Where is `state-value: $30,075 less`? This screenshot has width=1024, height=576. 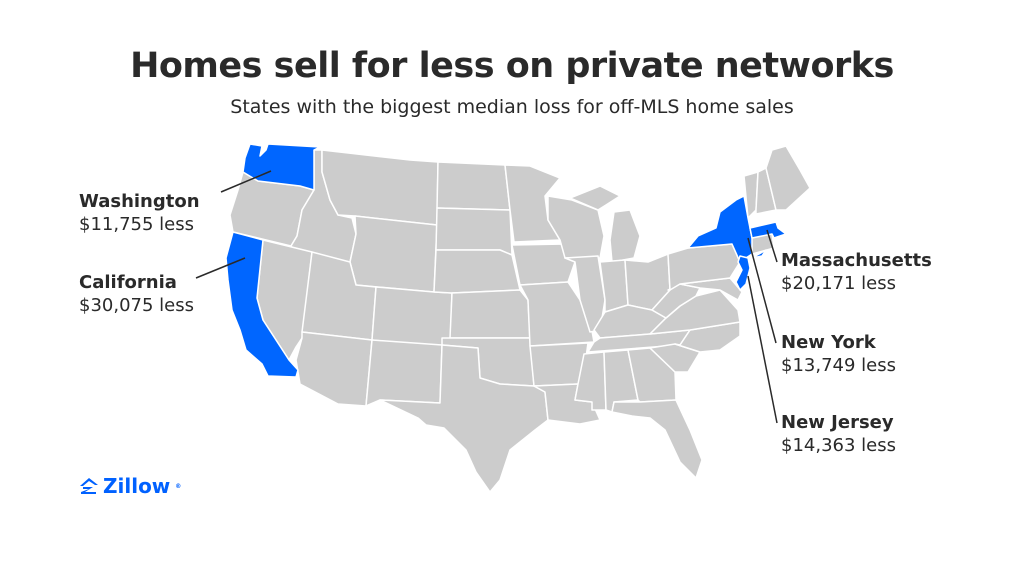
state-value: $30,075 less is located at coordinates (136, 305).